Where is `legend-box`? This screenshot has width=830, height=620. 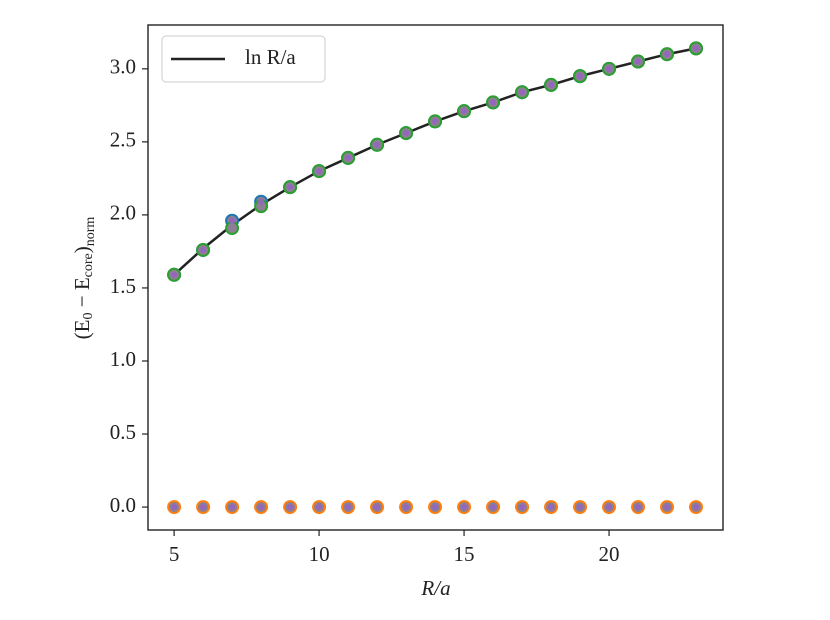 legend-box is located at coordinates (243, 59).